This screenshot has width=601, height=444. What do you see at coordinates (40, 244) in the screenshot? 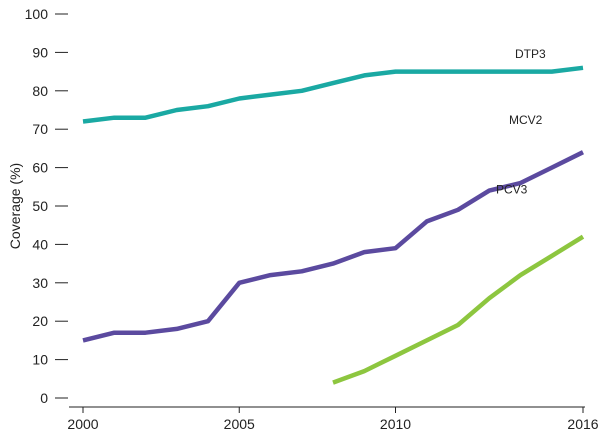
I see `y-tick-label-40: 40` at bounding box center [40, 244].